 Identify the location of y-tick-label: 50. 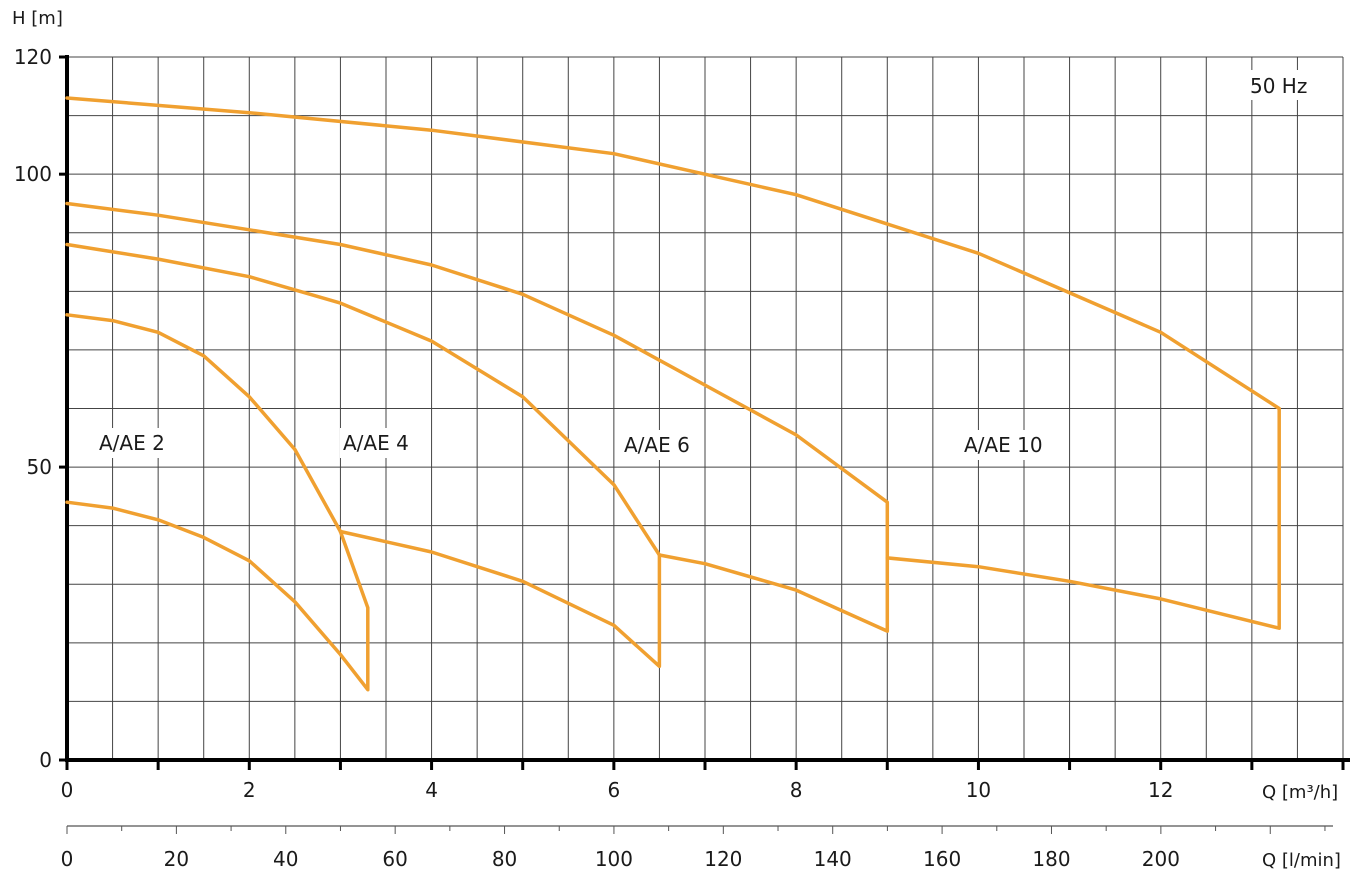
(39, 467).